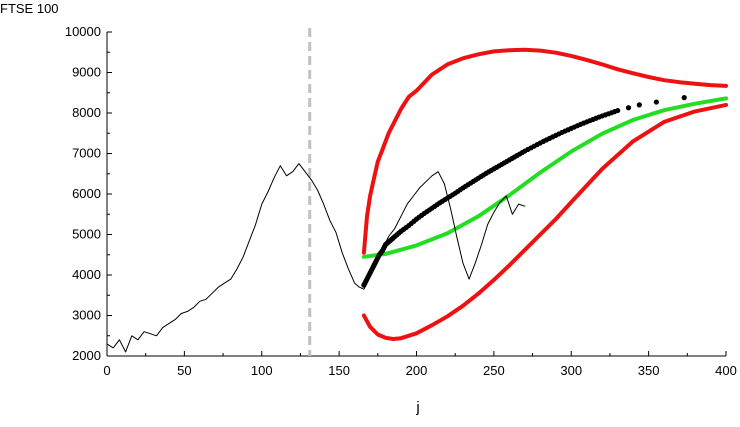  What do you see at coordinates (86, 153) in the screenshot?
I see `y-tick-label: 7000` at bounding box center [86, 153].